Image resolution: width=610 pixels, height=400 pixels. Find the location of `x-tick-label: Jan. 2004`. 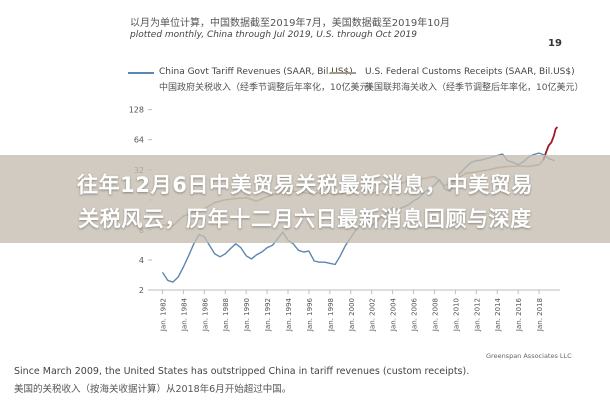

x-tick-label: Jan. 2004 is located at coordinates (394, 314).